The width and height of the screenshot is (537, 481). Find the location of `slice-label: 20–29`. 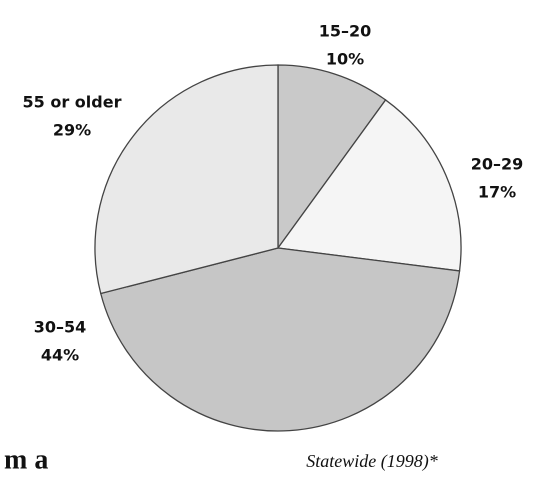

slice-label: 20–29 is located at coordinates (497, 164).